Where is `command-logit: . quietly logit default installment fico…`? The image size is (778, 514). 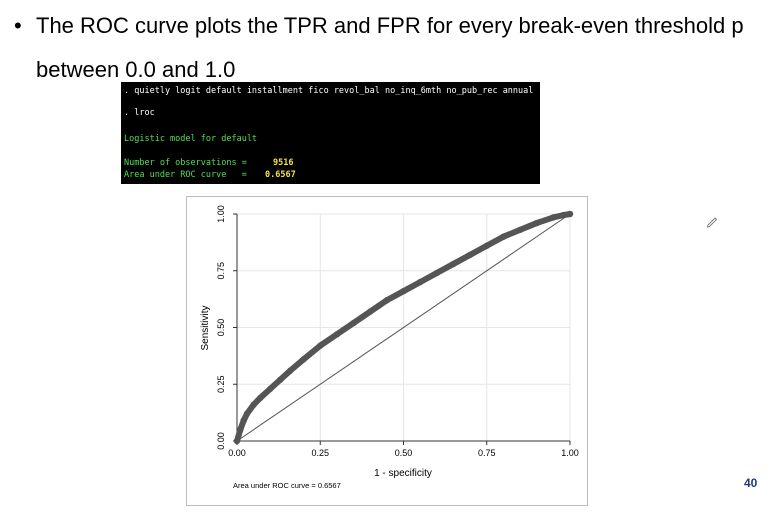 command-logit: . quietly logit default installment fico… is located at coordinates (329, 91).